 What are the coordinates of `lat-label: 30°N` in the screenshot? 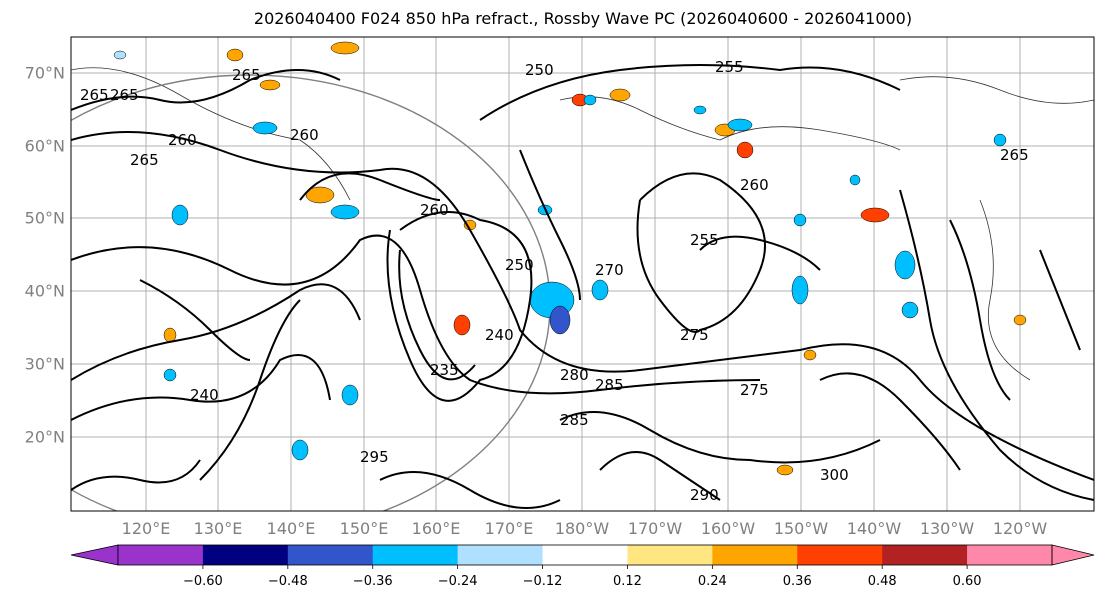 It's located at (44, 364).